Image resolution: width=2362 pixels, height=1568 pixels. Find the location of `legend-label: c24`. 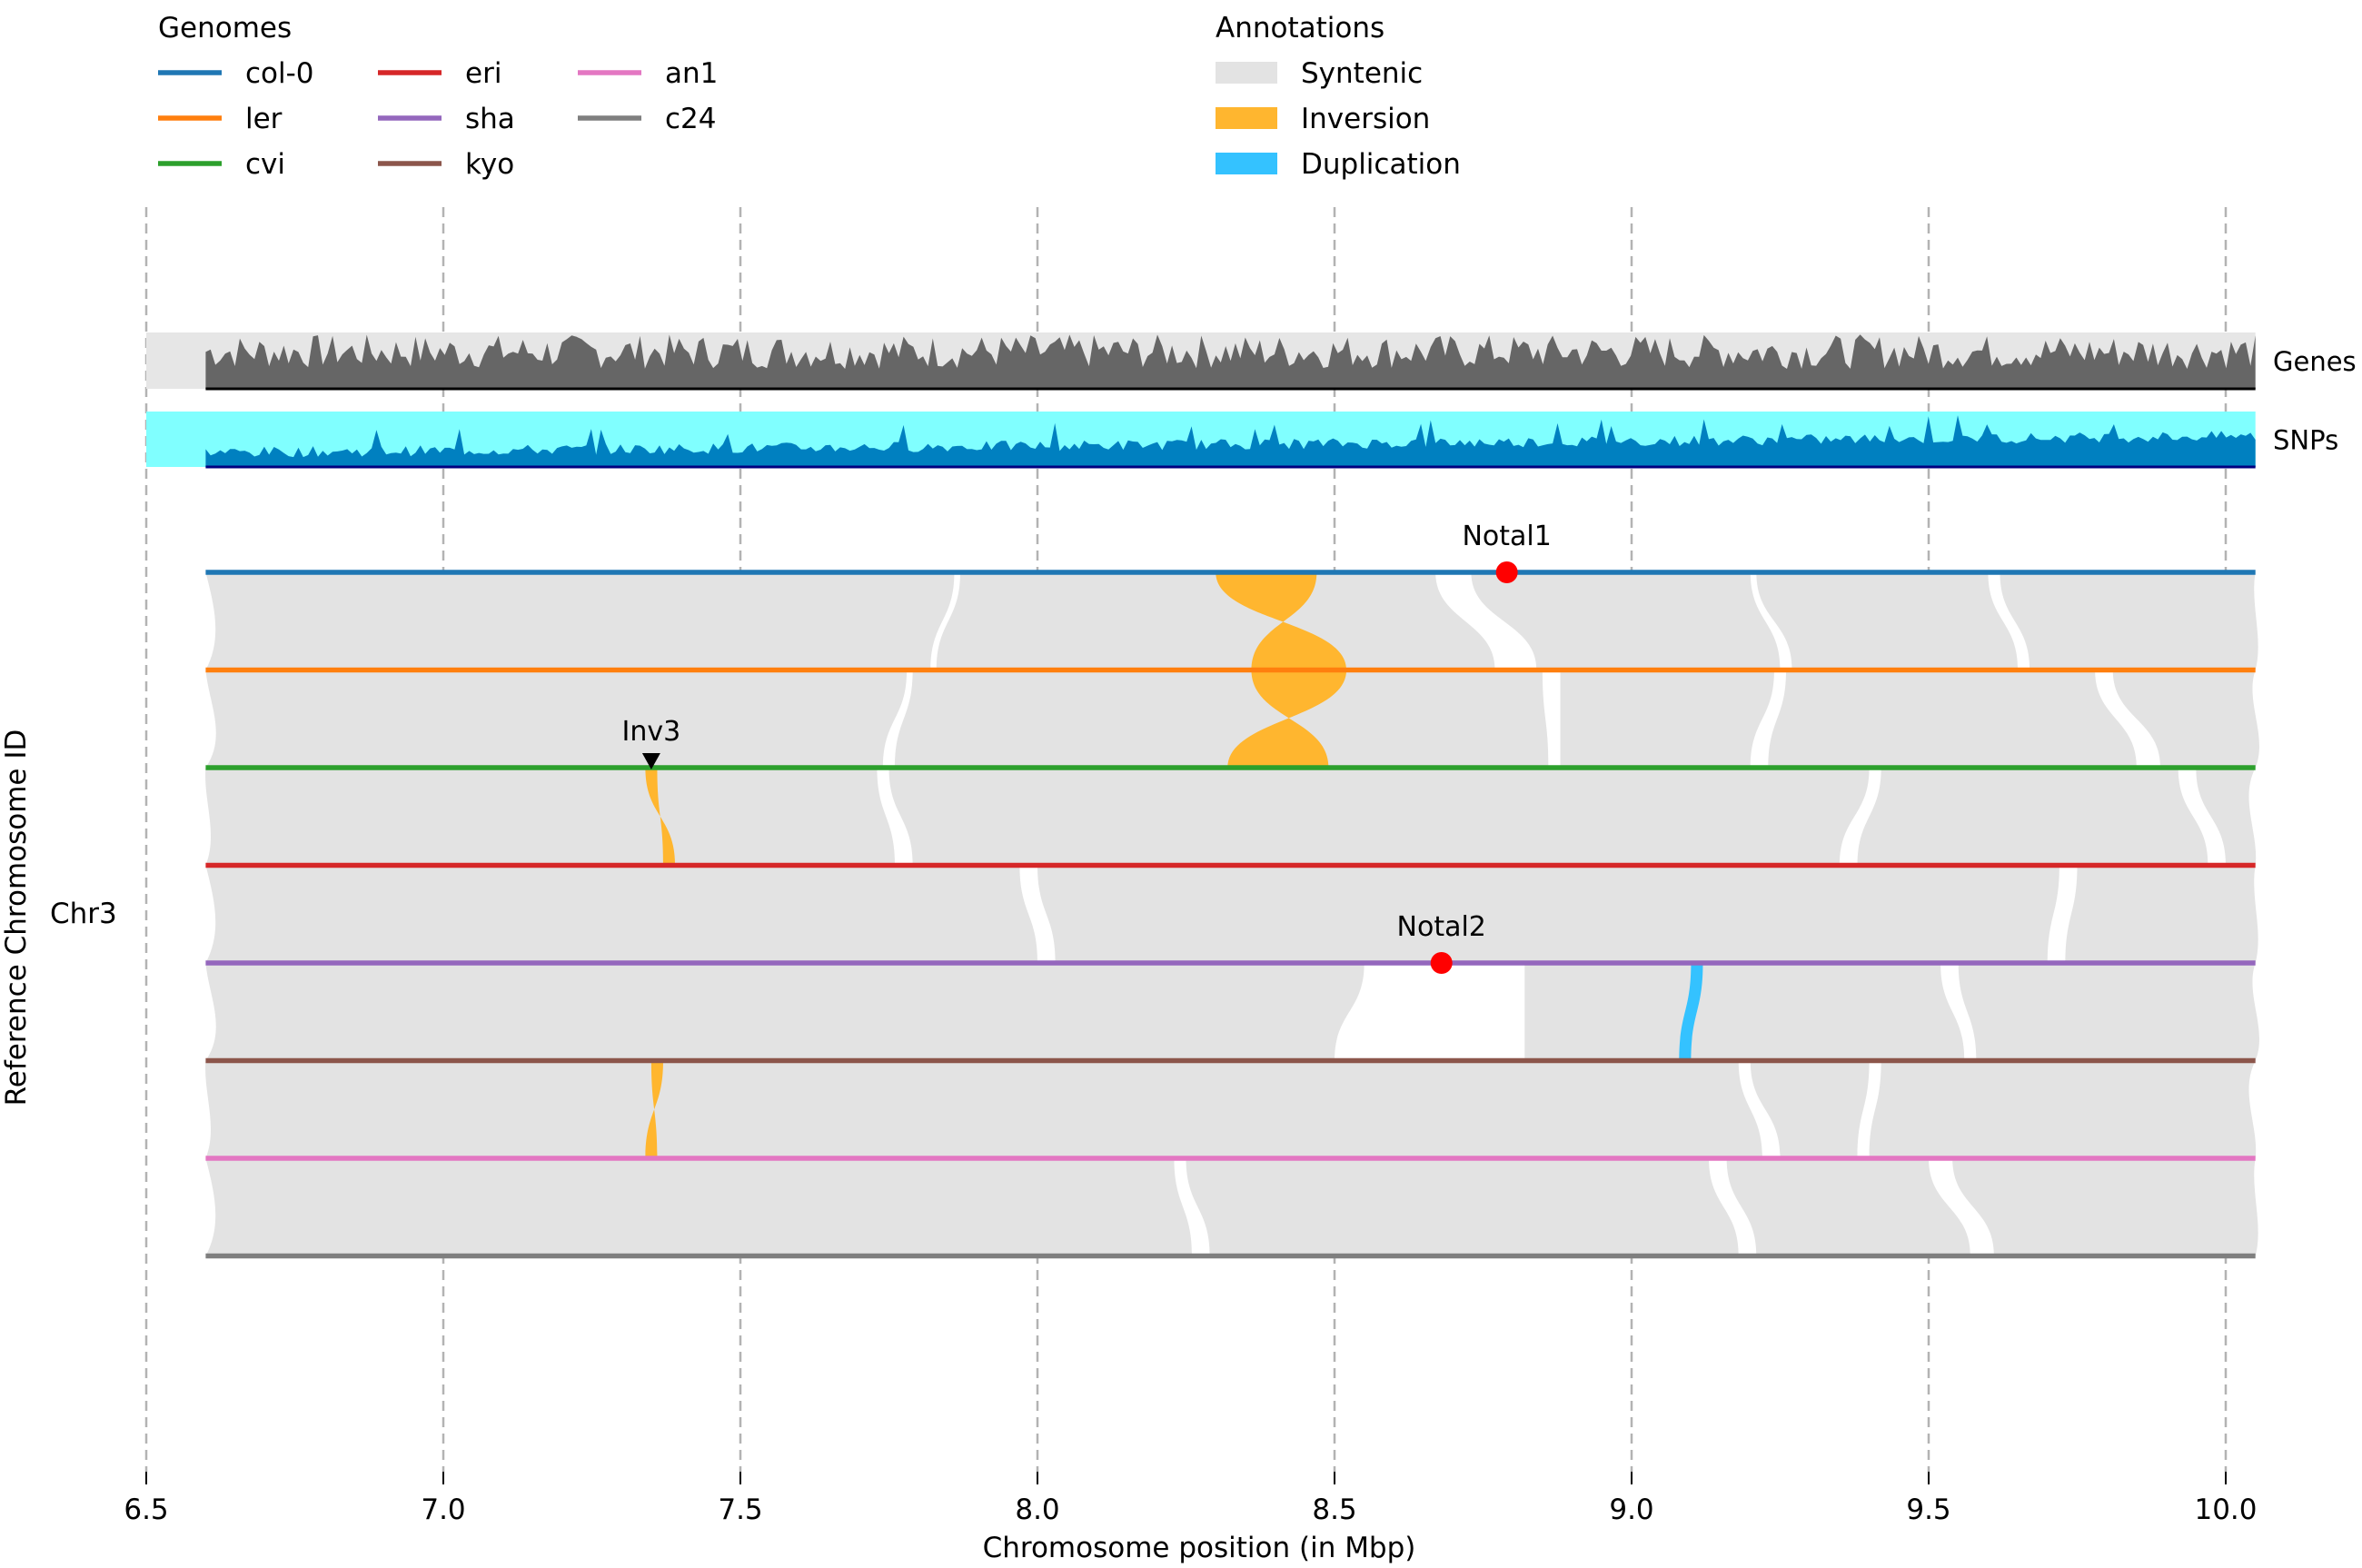

legend-label: c24 is located at coordinates (691, 119).